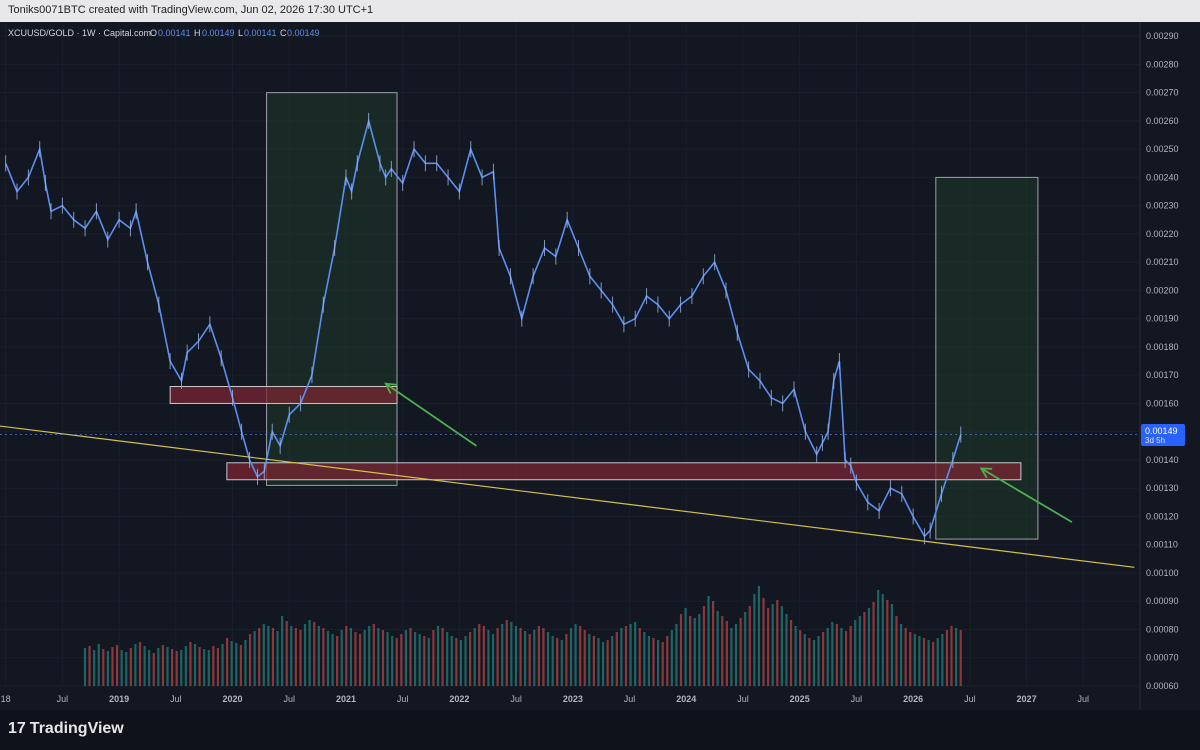 The image size is (1200, 750). I want to click on time-tick-label: 2021, so click(346, 699).